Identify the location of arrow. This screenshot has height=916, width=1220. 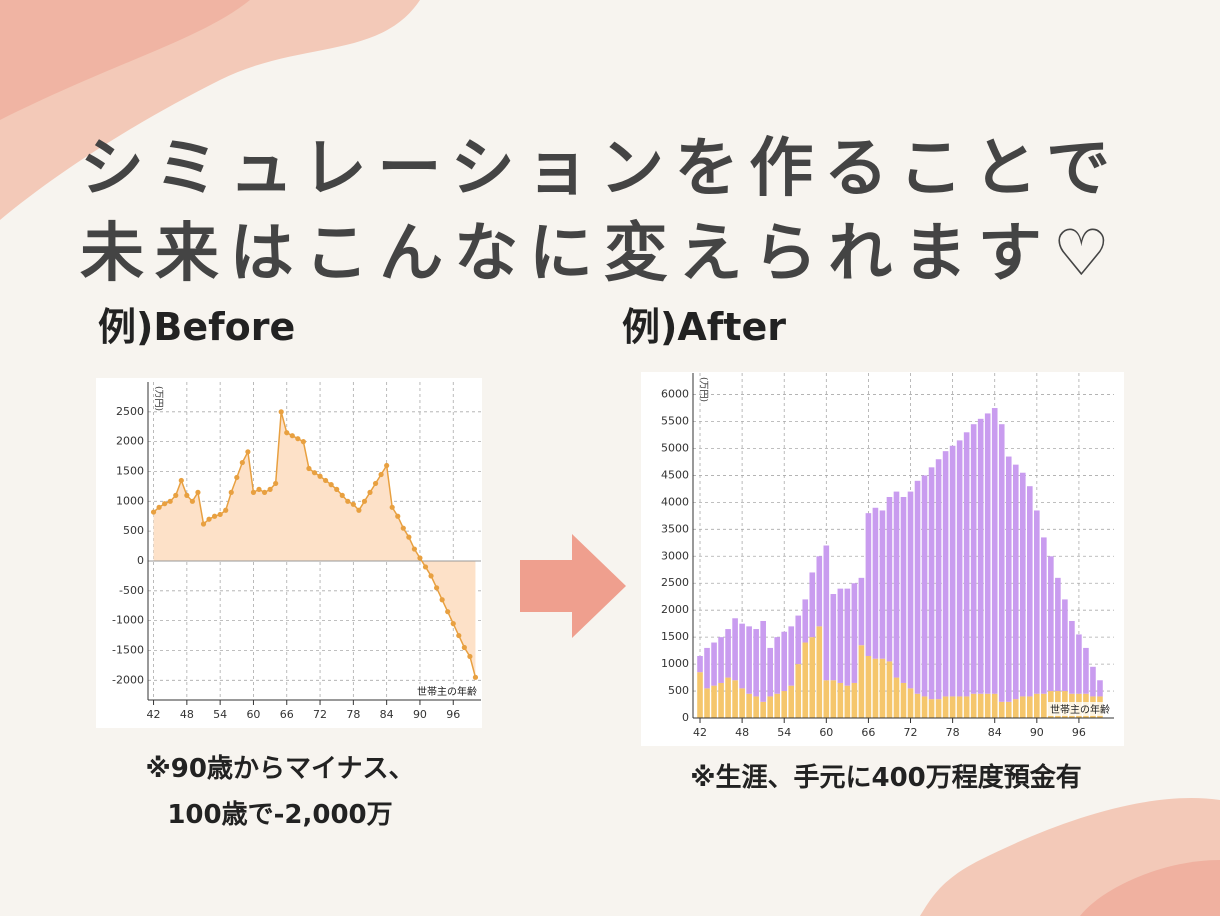
(573, 586).